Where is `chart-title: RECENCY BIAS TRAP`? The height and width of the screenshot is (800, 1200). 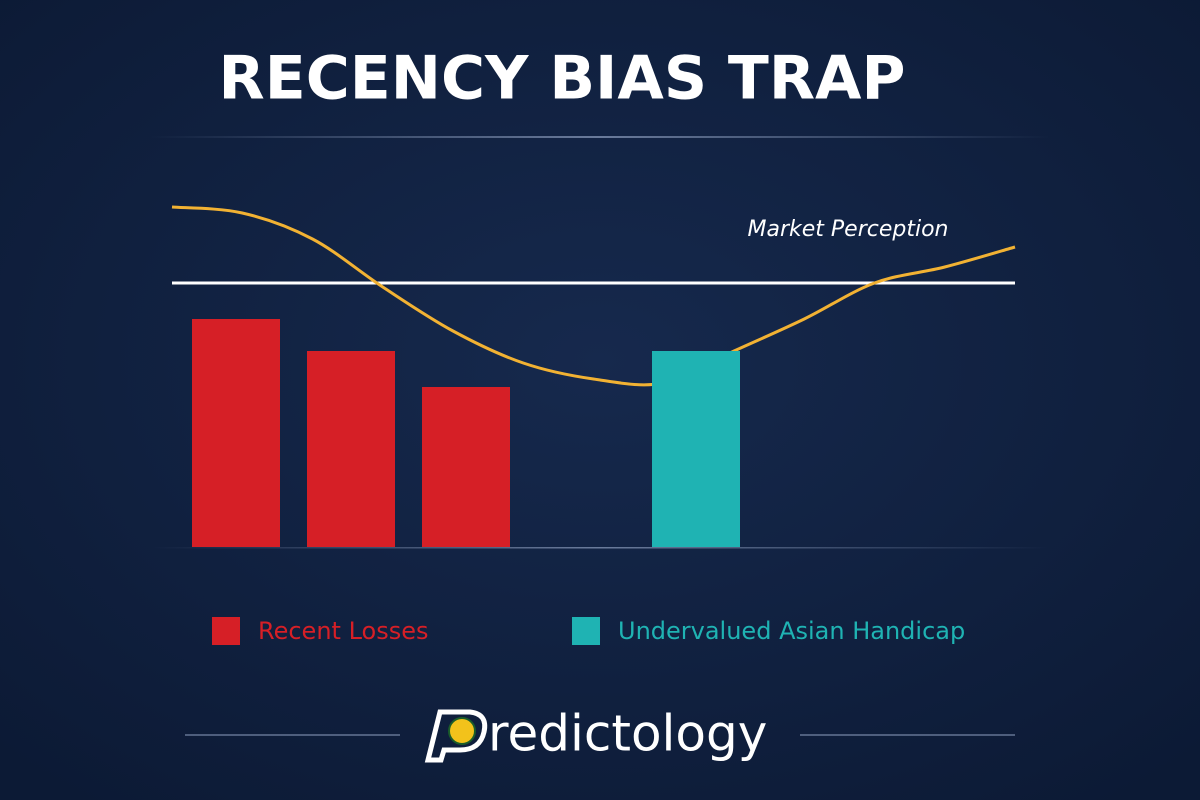
chart-title: RECENCY BIAS TRAP is located at coordinates (562, 79).